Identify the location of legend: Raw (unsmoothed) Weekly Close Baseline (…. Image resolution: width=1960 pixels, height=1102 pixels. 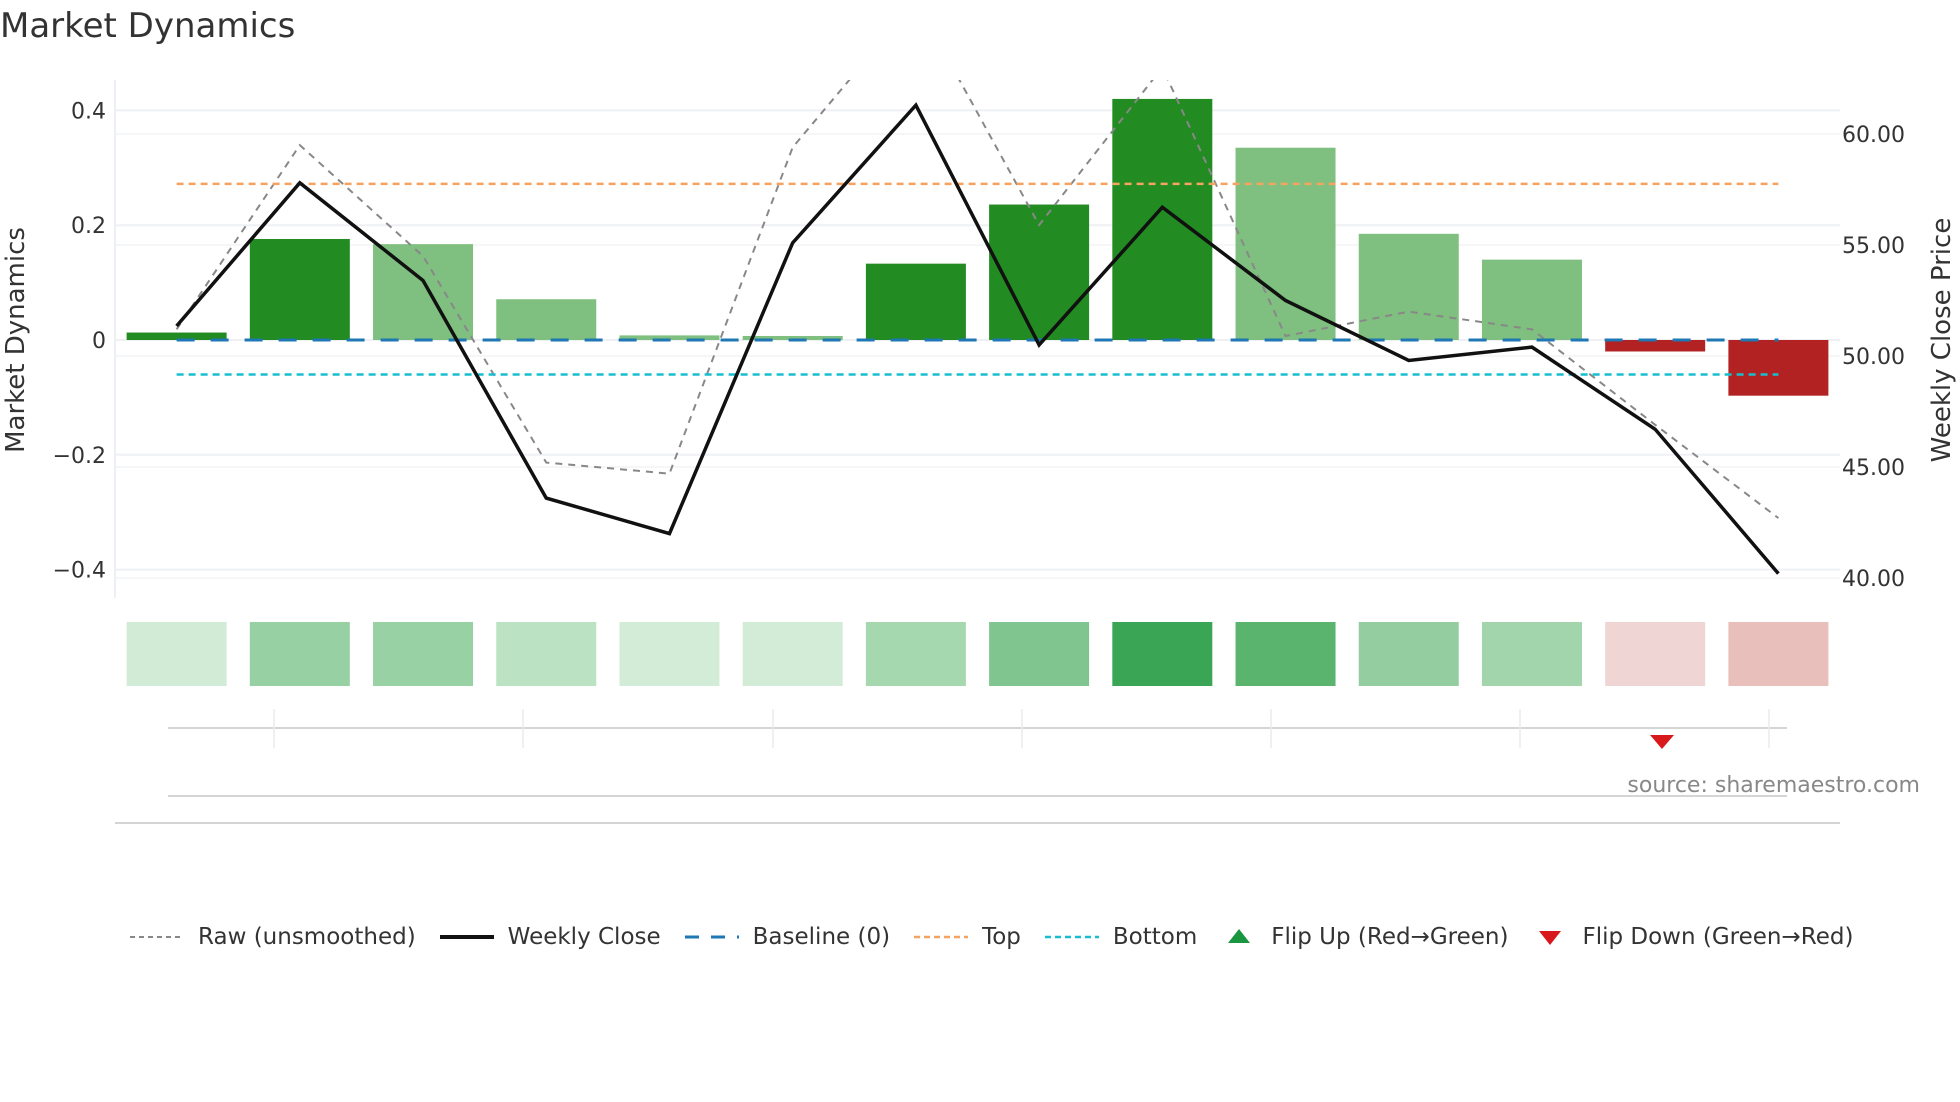
(1001, 937).